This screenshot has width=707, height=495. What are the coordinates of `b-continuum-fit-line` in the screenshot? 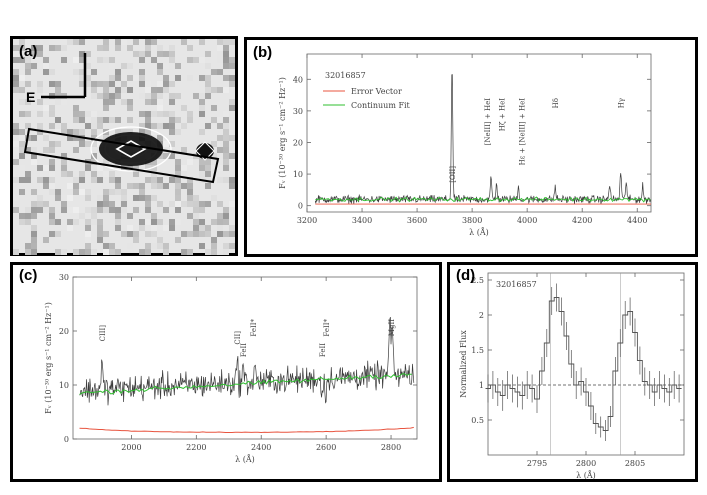 It's located at (483, 199).